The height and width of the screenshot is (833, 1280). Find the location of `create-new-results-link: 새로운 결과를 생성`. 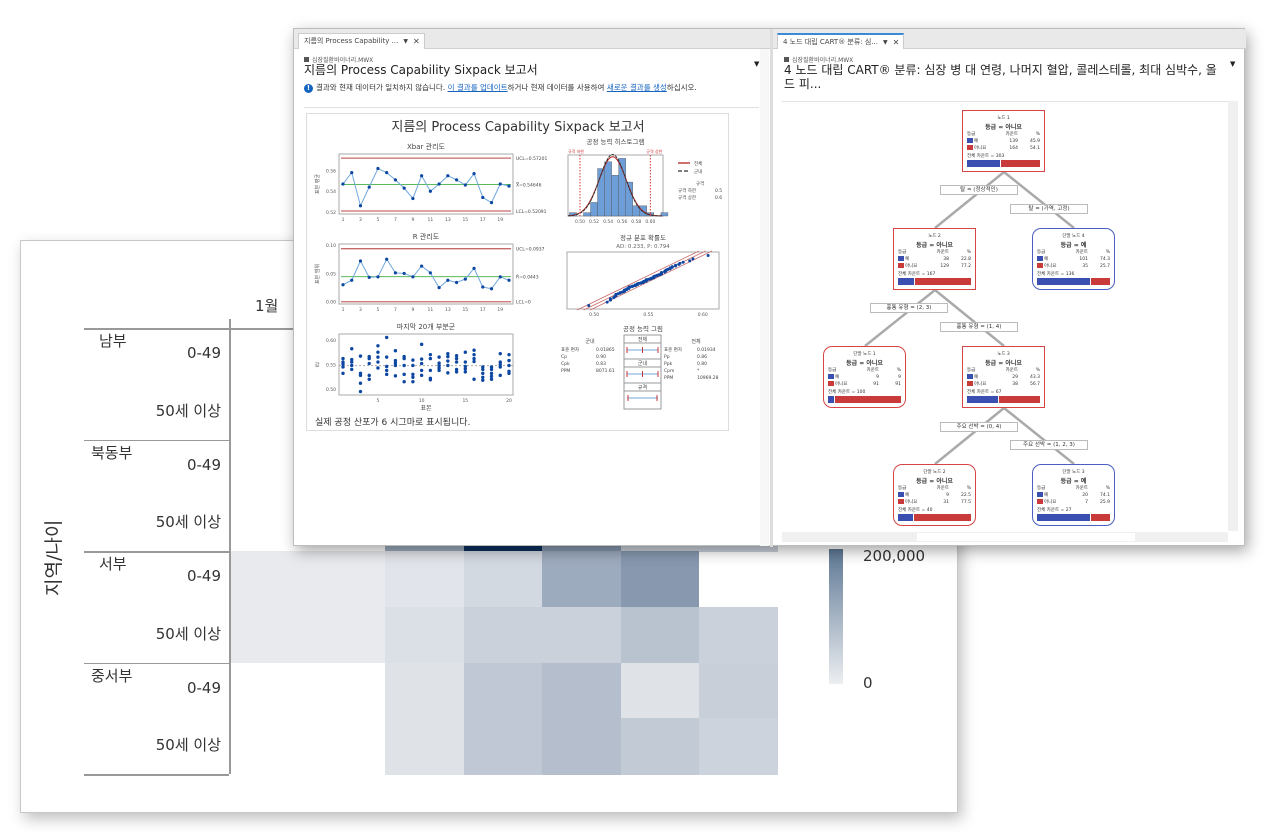

create-new-results-link: 새로운 결과를 생성 is located at coordinates (636, 87).